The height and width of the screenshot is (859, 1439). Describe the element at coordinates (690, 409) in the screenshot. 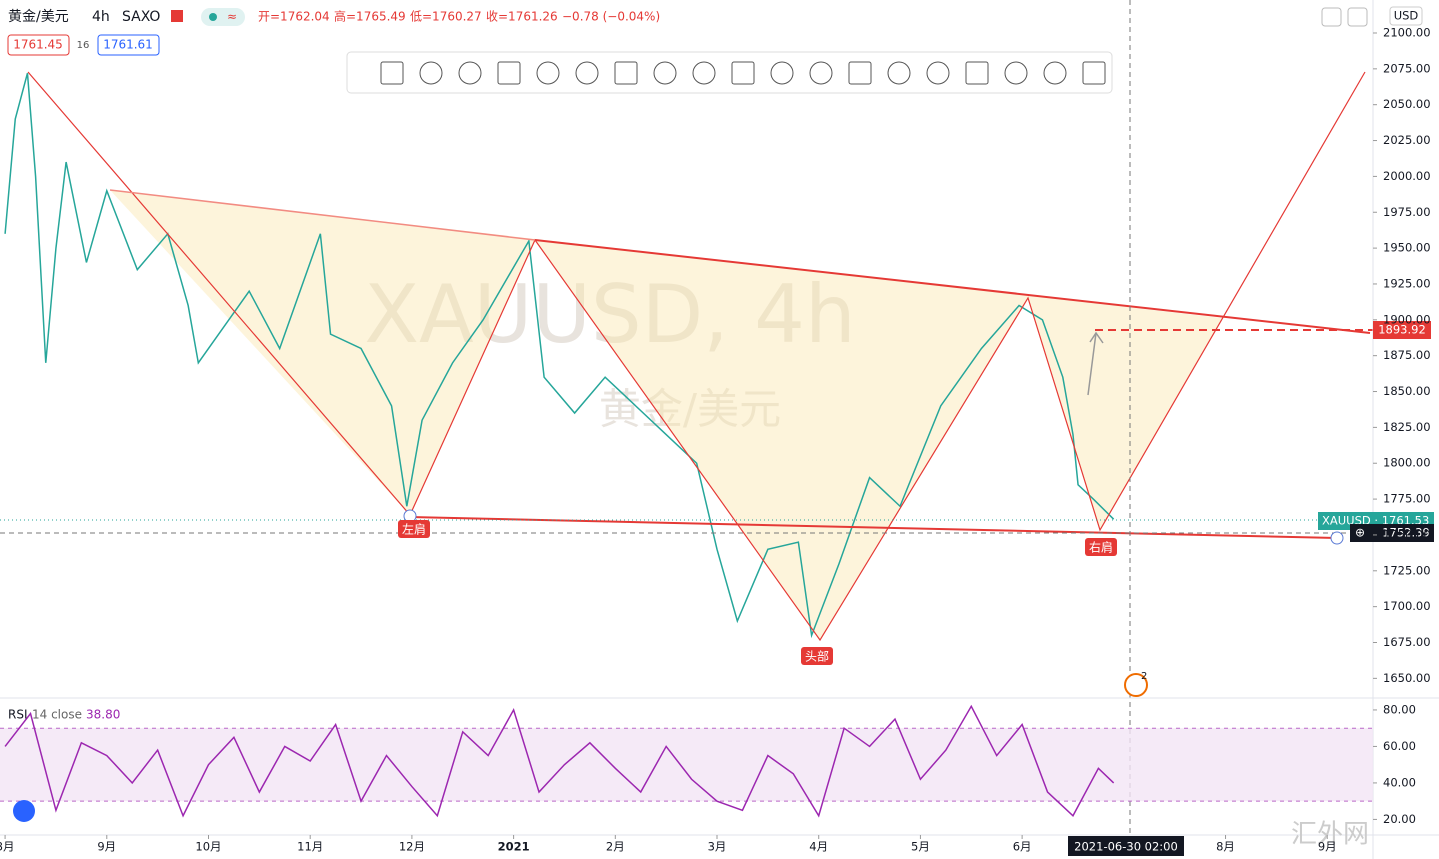

I see `watermark-sub: 黄金/美元` at that location.